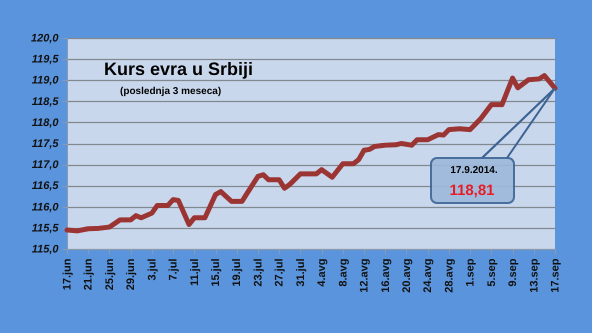  What do you see at coordinates (258, 272) in the screenshot?
I see `x-tick-label: 23.jul` at bounding box center [258, 272].